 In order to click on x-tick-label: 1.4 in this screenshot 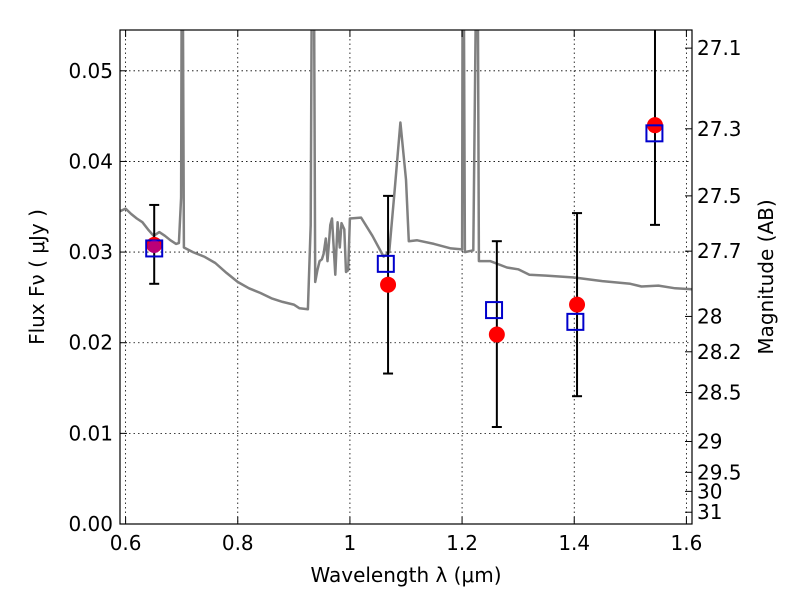, I will do `click(574, 543)`.